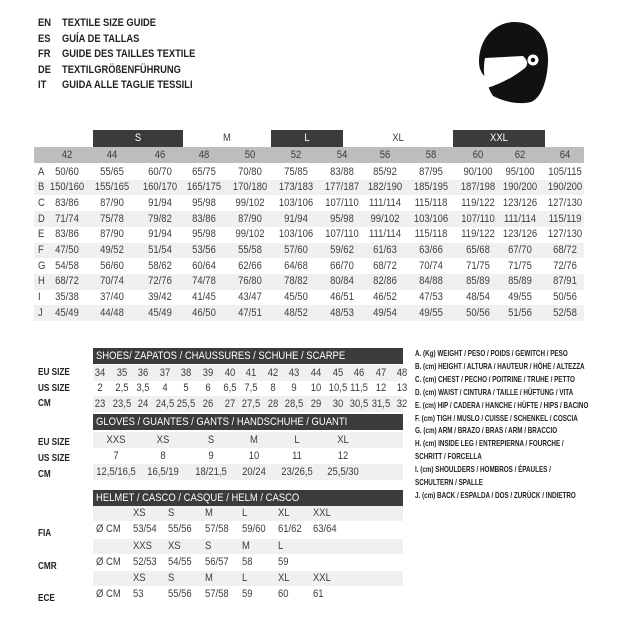 This screenshot has width=620, height=620. I want to click on row-key: A, so click(41, 171).